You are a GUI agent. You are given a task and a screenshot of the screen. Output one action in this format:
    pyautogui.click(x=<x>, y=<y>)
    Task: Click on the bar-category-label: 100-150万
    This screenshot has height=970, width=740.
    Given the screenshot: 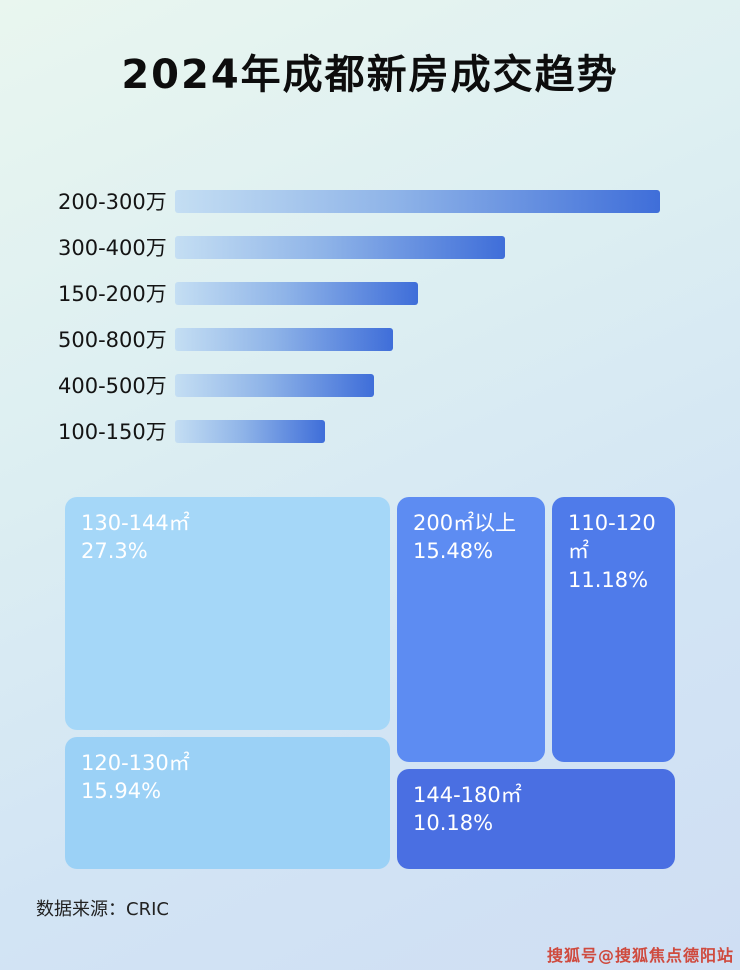 What is the action you would take?
    pyautogui.click(x=112, y=432)
    